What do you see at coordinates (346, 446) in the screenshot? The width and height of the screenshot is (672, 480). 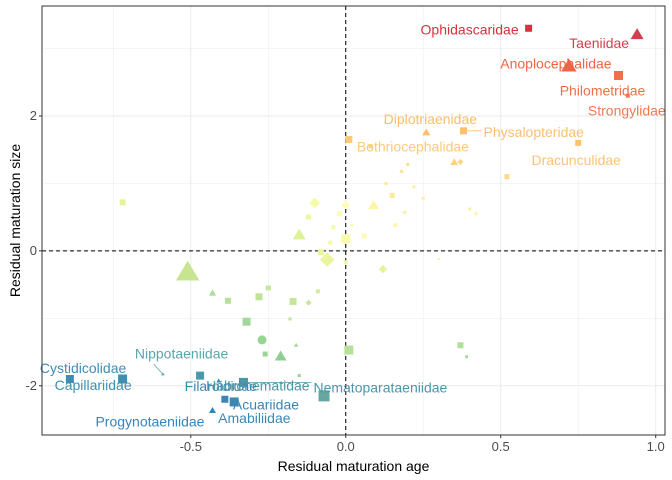 I see `x-tick-label: 0.0` at bounding box center [346, 446].